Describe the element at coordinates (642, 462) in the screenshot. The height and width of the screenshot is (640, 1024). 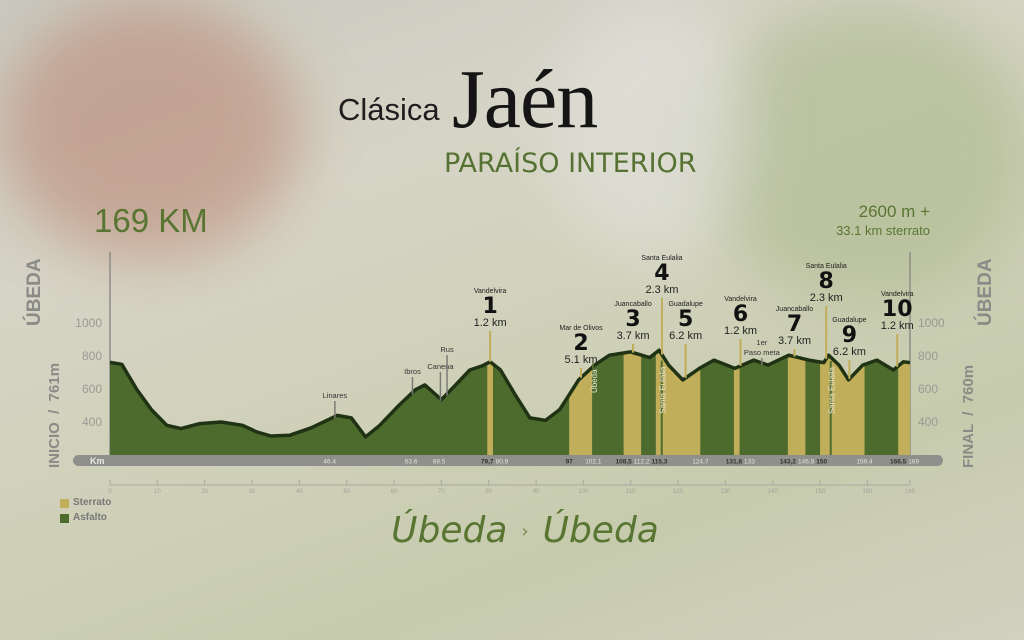
I see `km-mark: 112,2` at that location.